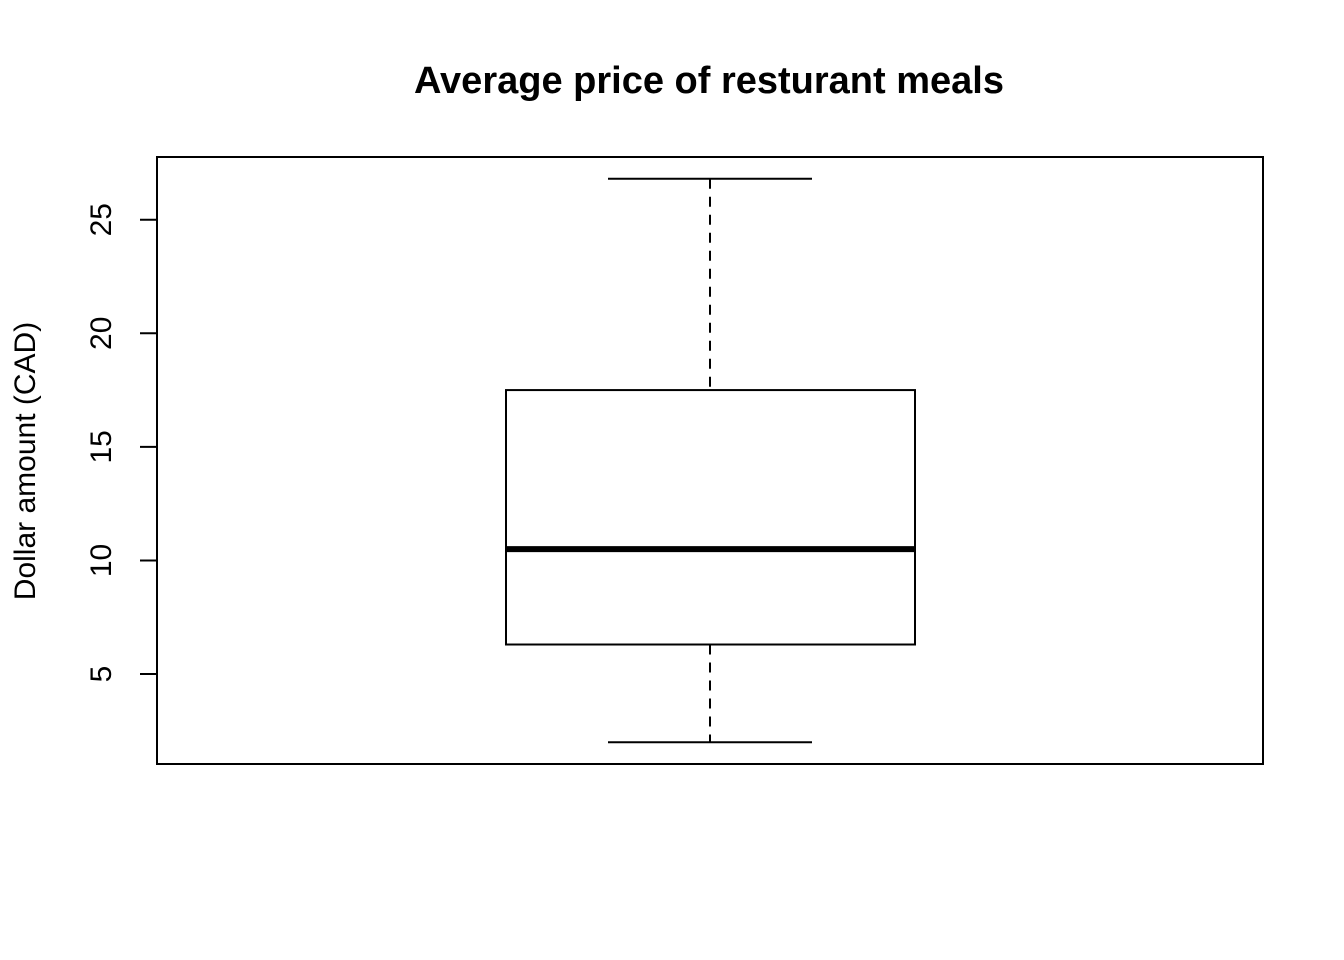 This screenshot has width=1344, height=960. What do you see at coordinates (101, 446) in the screenshot?
I see `y-tick-label: 15` at bounding box center [101, 446].